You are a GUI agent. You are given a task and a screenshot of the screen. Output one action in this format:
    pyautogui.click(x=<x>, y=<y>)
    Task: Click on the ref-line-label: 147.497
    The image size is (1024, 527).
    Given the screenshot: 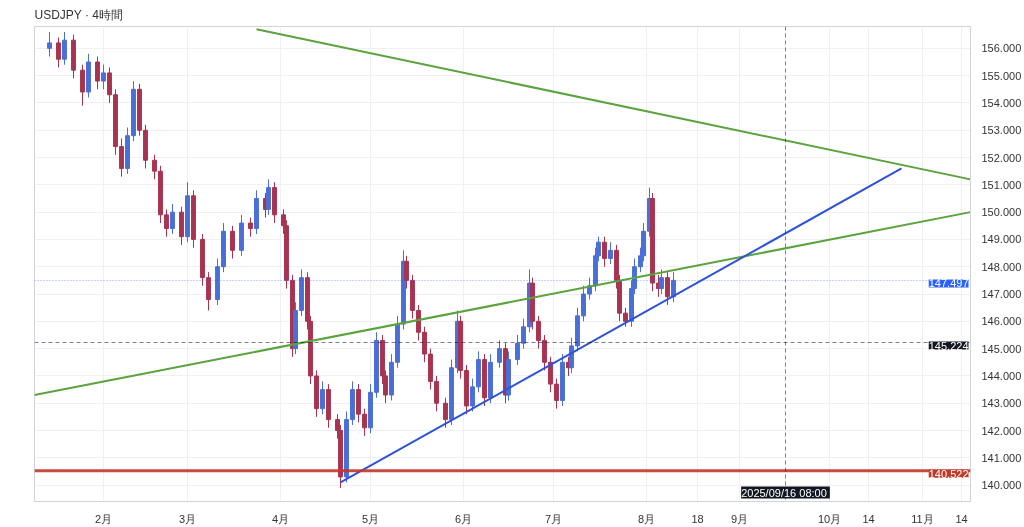 What is the action you would take?
    pyautogui.click(x=948, y=283)
    